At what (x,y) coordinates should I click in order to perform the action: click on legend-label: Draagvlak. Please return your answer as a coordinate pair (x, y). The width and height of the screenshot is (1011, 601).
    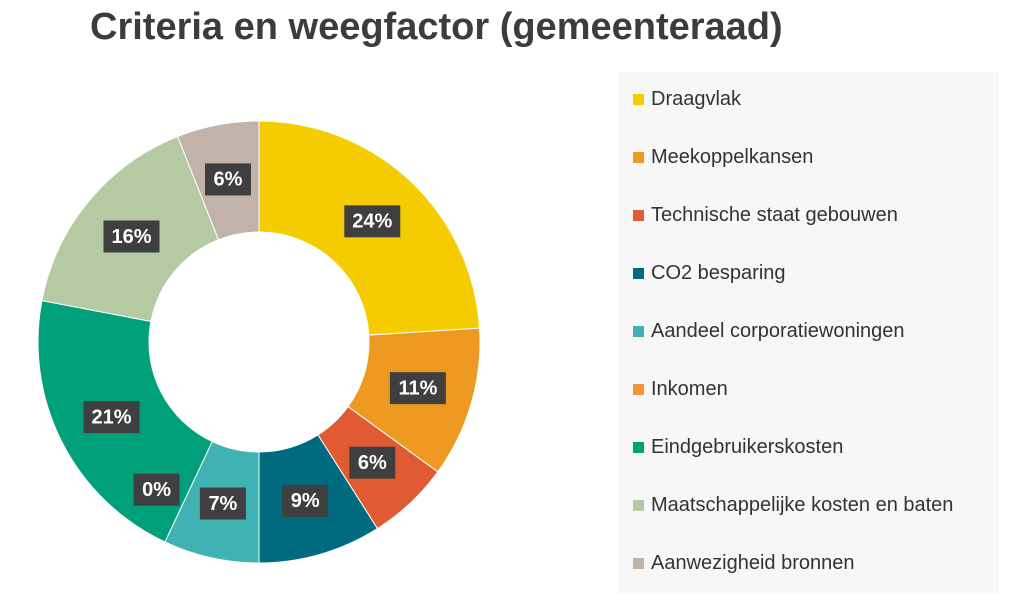
    Looking at the image, I should click on (696, 99).